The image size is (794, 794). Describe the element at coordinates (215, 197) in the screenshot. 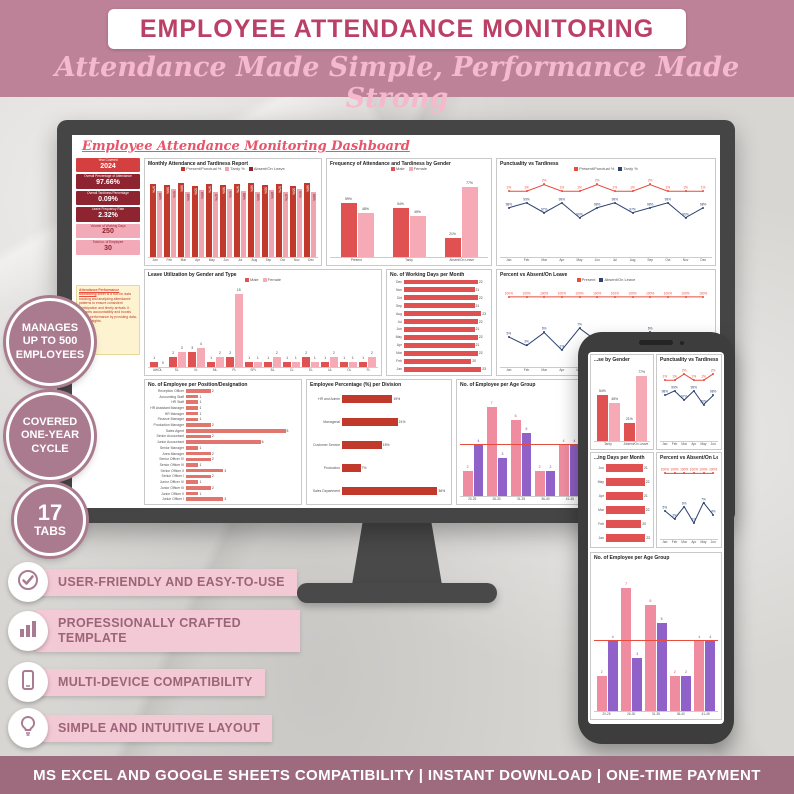

I see `bar-value-label: 87%` at that location.